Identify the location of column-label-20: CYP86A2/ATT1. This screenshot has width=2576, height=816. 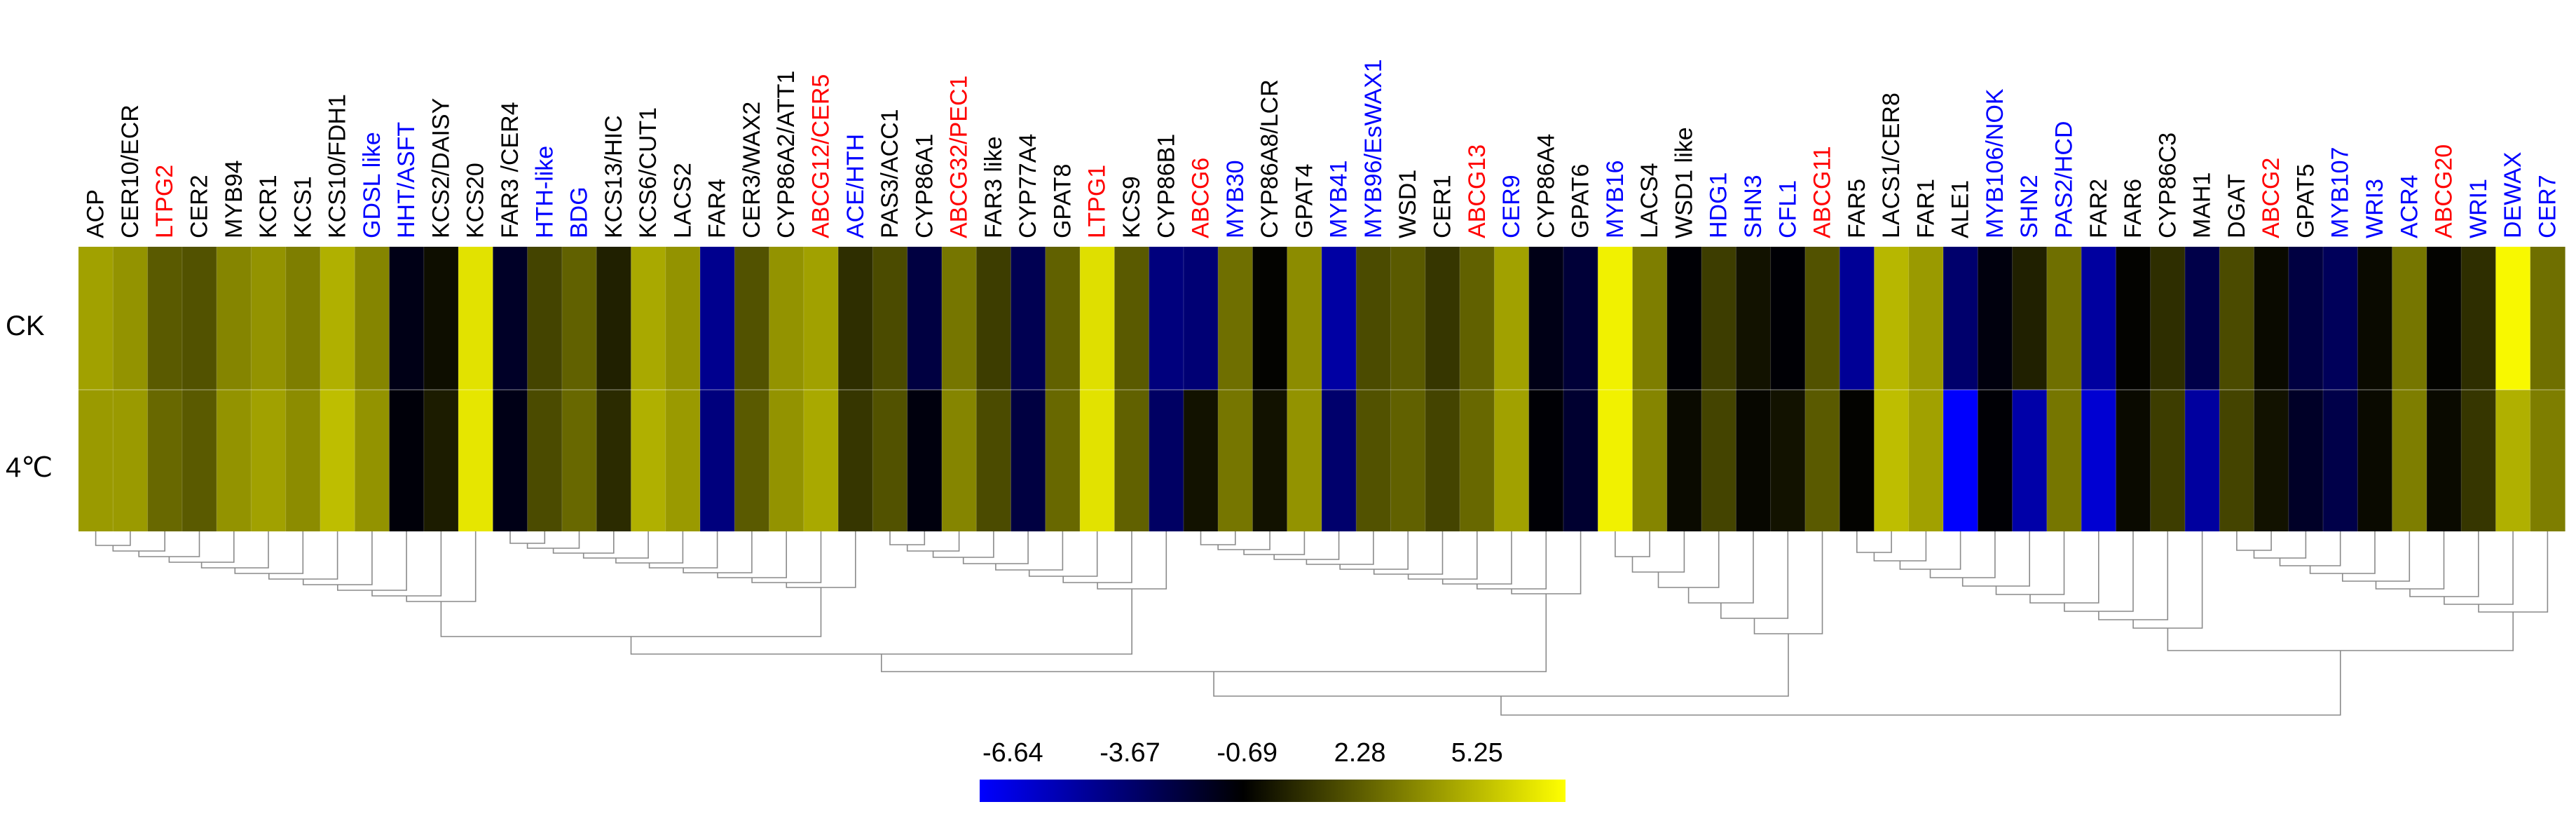
(786, 154).